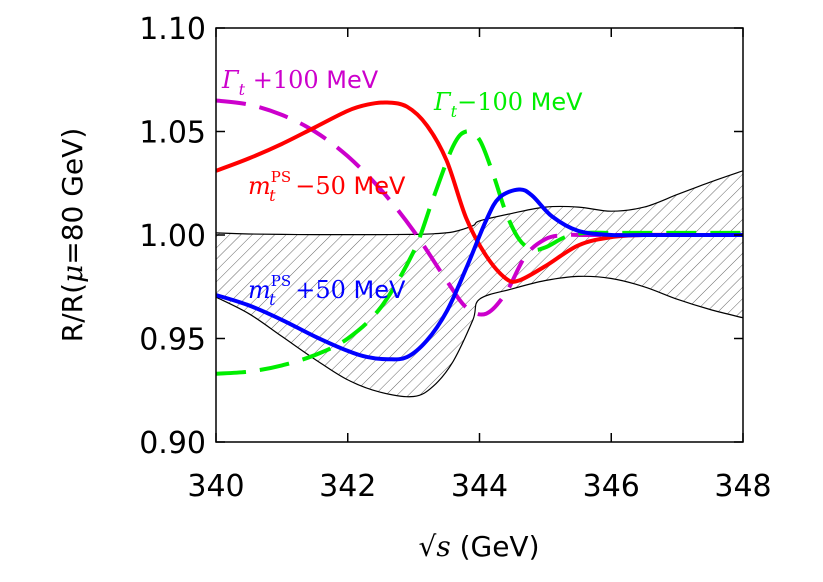 This screenshot has height=582, width=823. What do you see at coordinates (259, 290) in the screenshot?
I see `mass-plus-symbol: m` at bounding box center [259, 290].